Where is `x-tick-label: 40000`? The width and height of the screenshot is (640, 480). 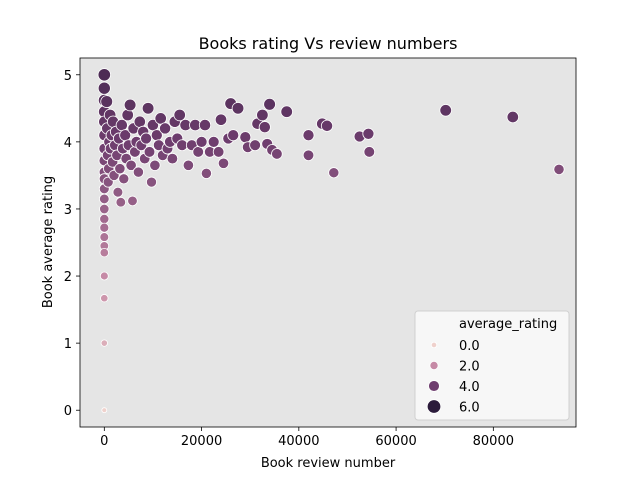
x-tick-label: 40000 is located at coordinates (298, 441).